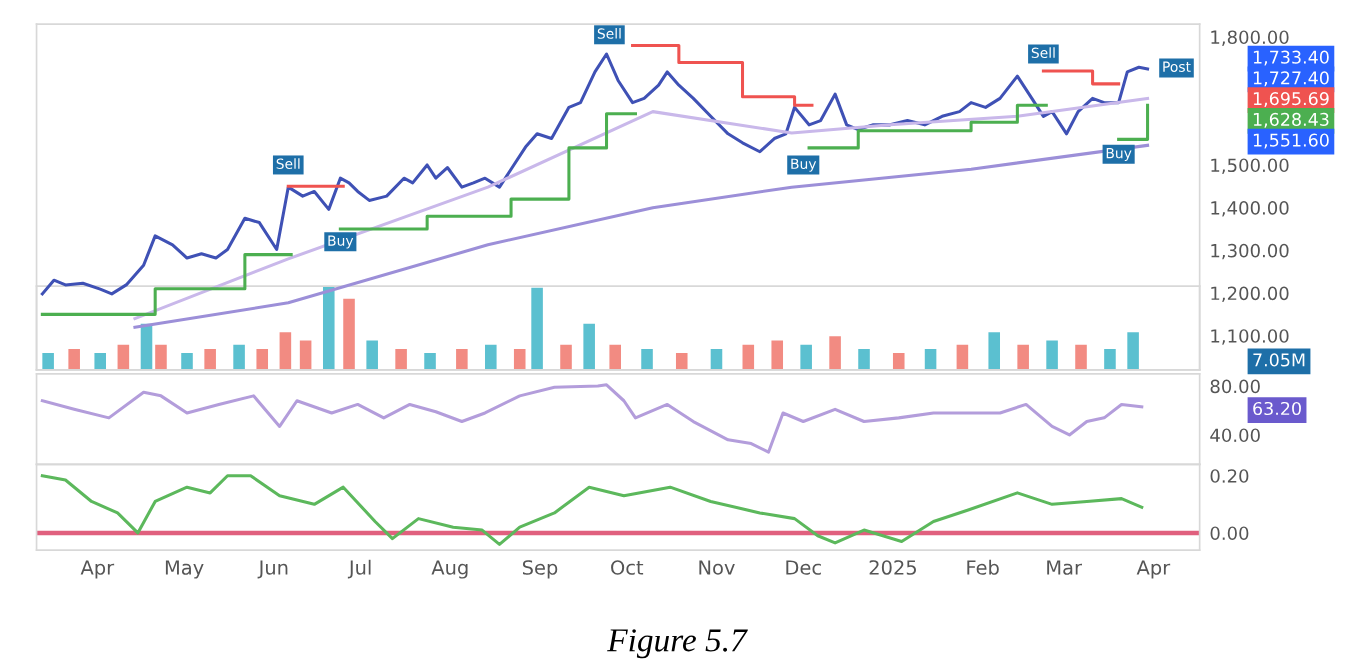 The image size is (1354, 670). I want to click on text: 1,727.40, so click(1291, 79).